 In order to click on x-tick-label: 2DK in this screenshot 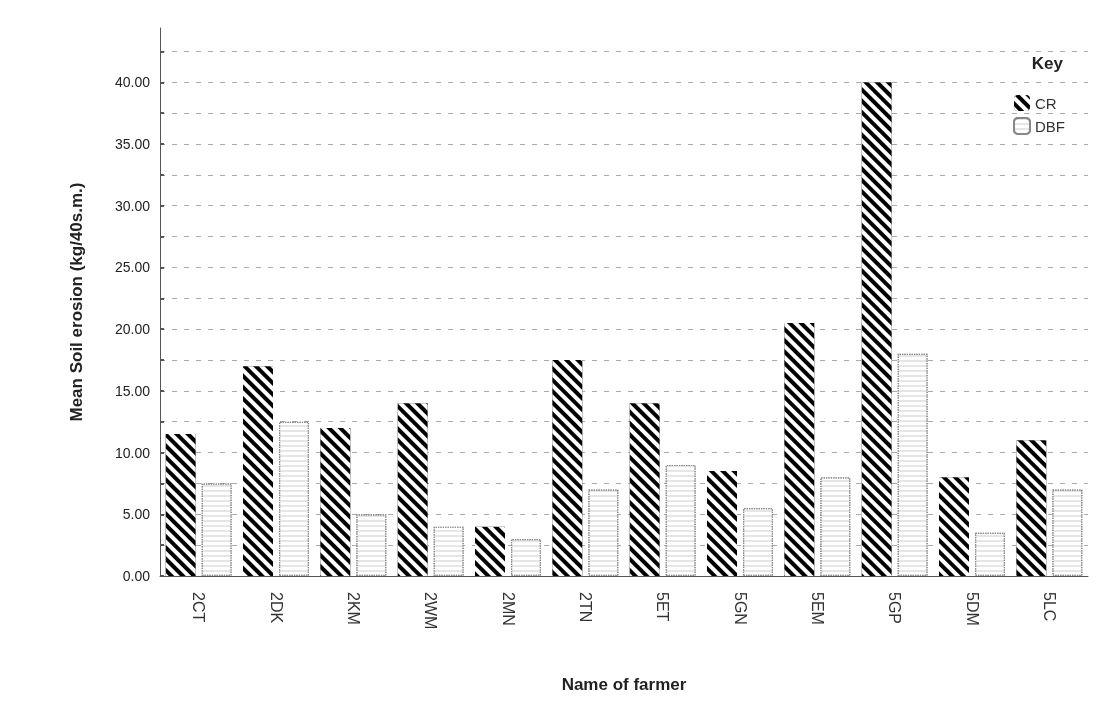, I will do `click(276, 608)`.